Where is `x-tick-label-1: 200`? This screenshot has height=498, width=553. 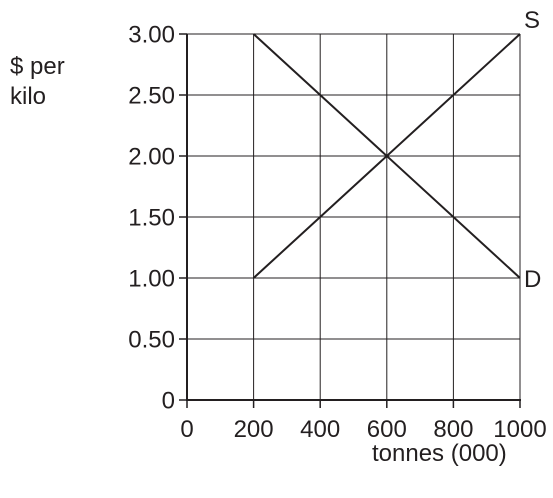 x-tick-label-1: 200 is located at coordinates (254, 429).